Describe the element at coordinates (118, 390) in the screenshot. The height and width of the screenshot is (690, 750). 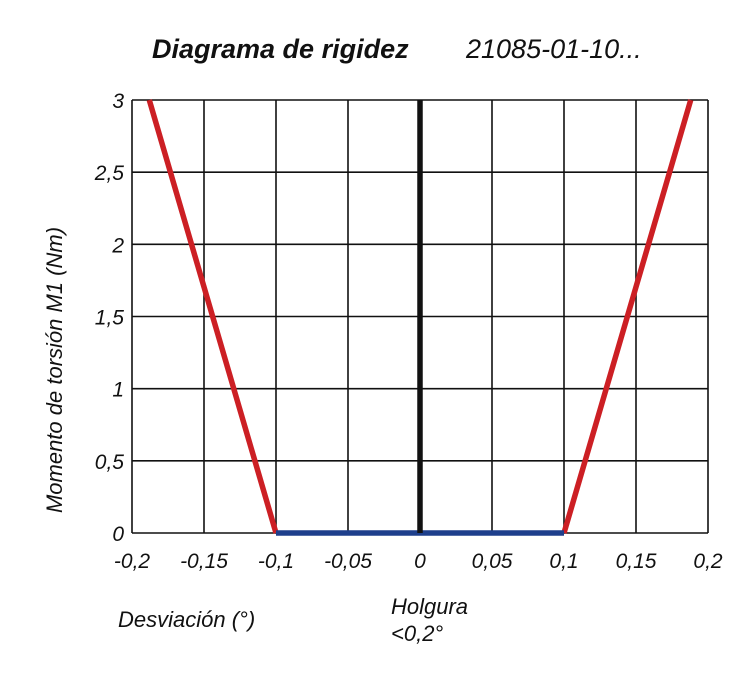
I see `y-tick-label: 1` at that location.